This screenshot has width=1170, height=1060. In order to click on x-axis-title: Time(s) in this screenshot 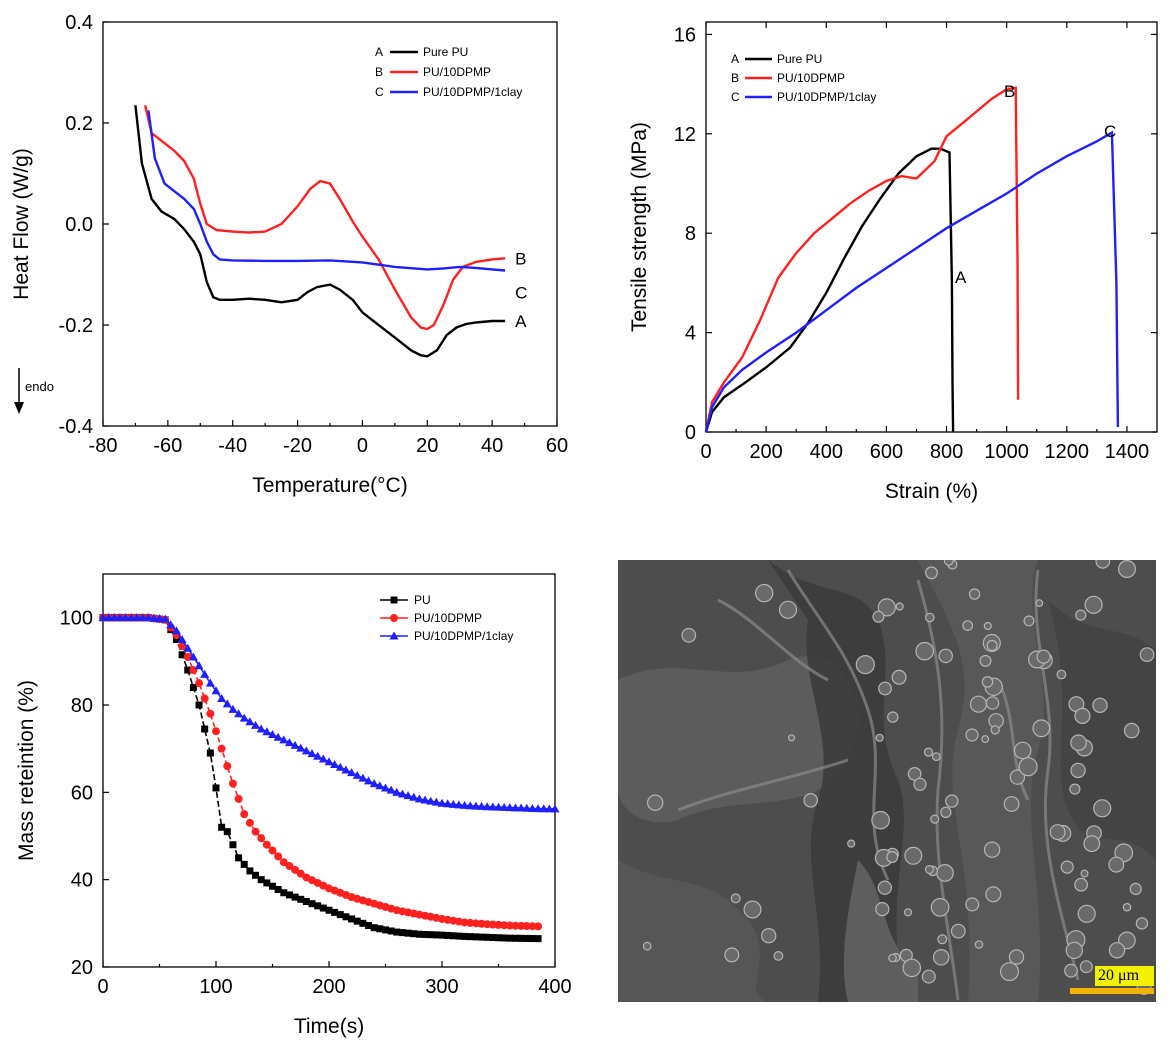, I will do `click(329, 1026)`.